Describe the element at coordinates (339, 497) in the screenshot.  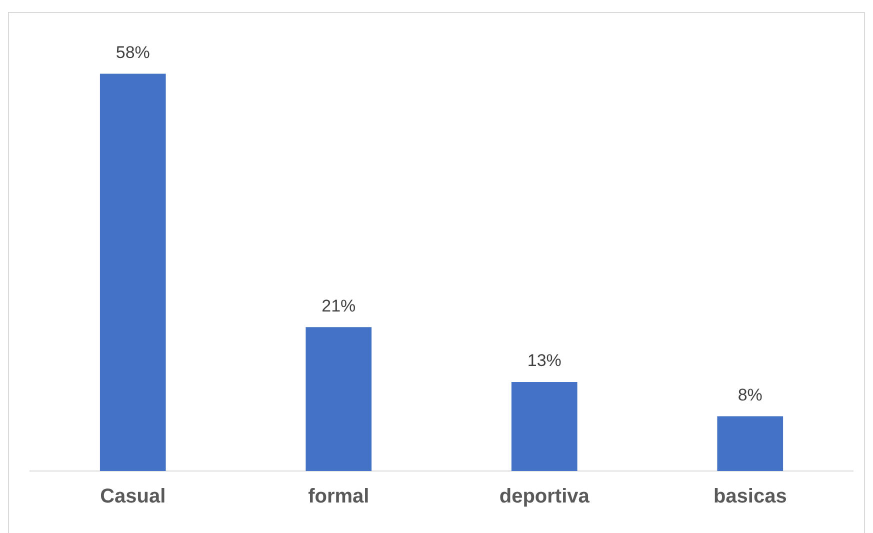
I see `x-tick-label: formal` at that location.